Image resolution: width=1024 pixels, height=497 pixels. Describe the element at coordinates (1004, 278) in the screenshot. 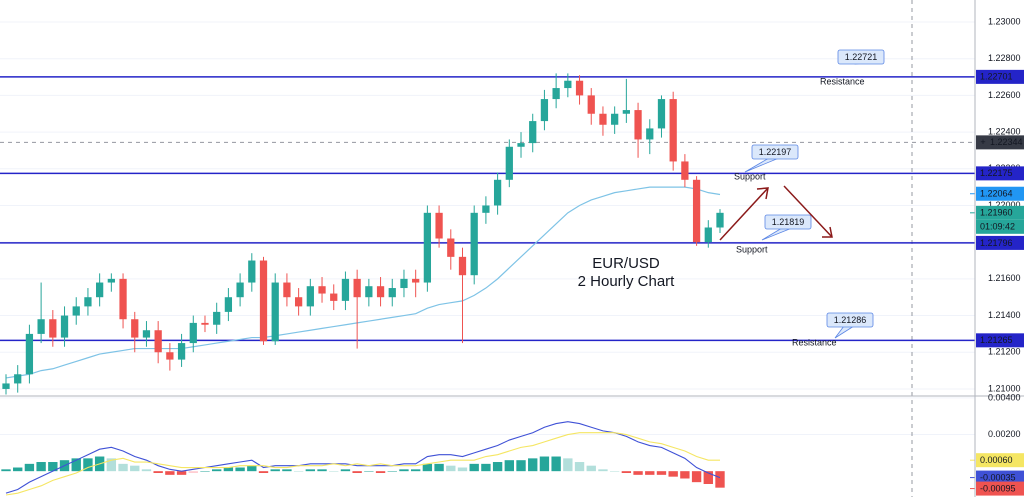

I see `y-tick-label: 1.21600` at that location.